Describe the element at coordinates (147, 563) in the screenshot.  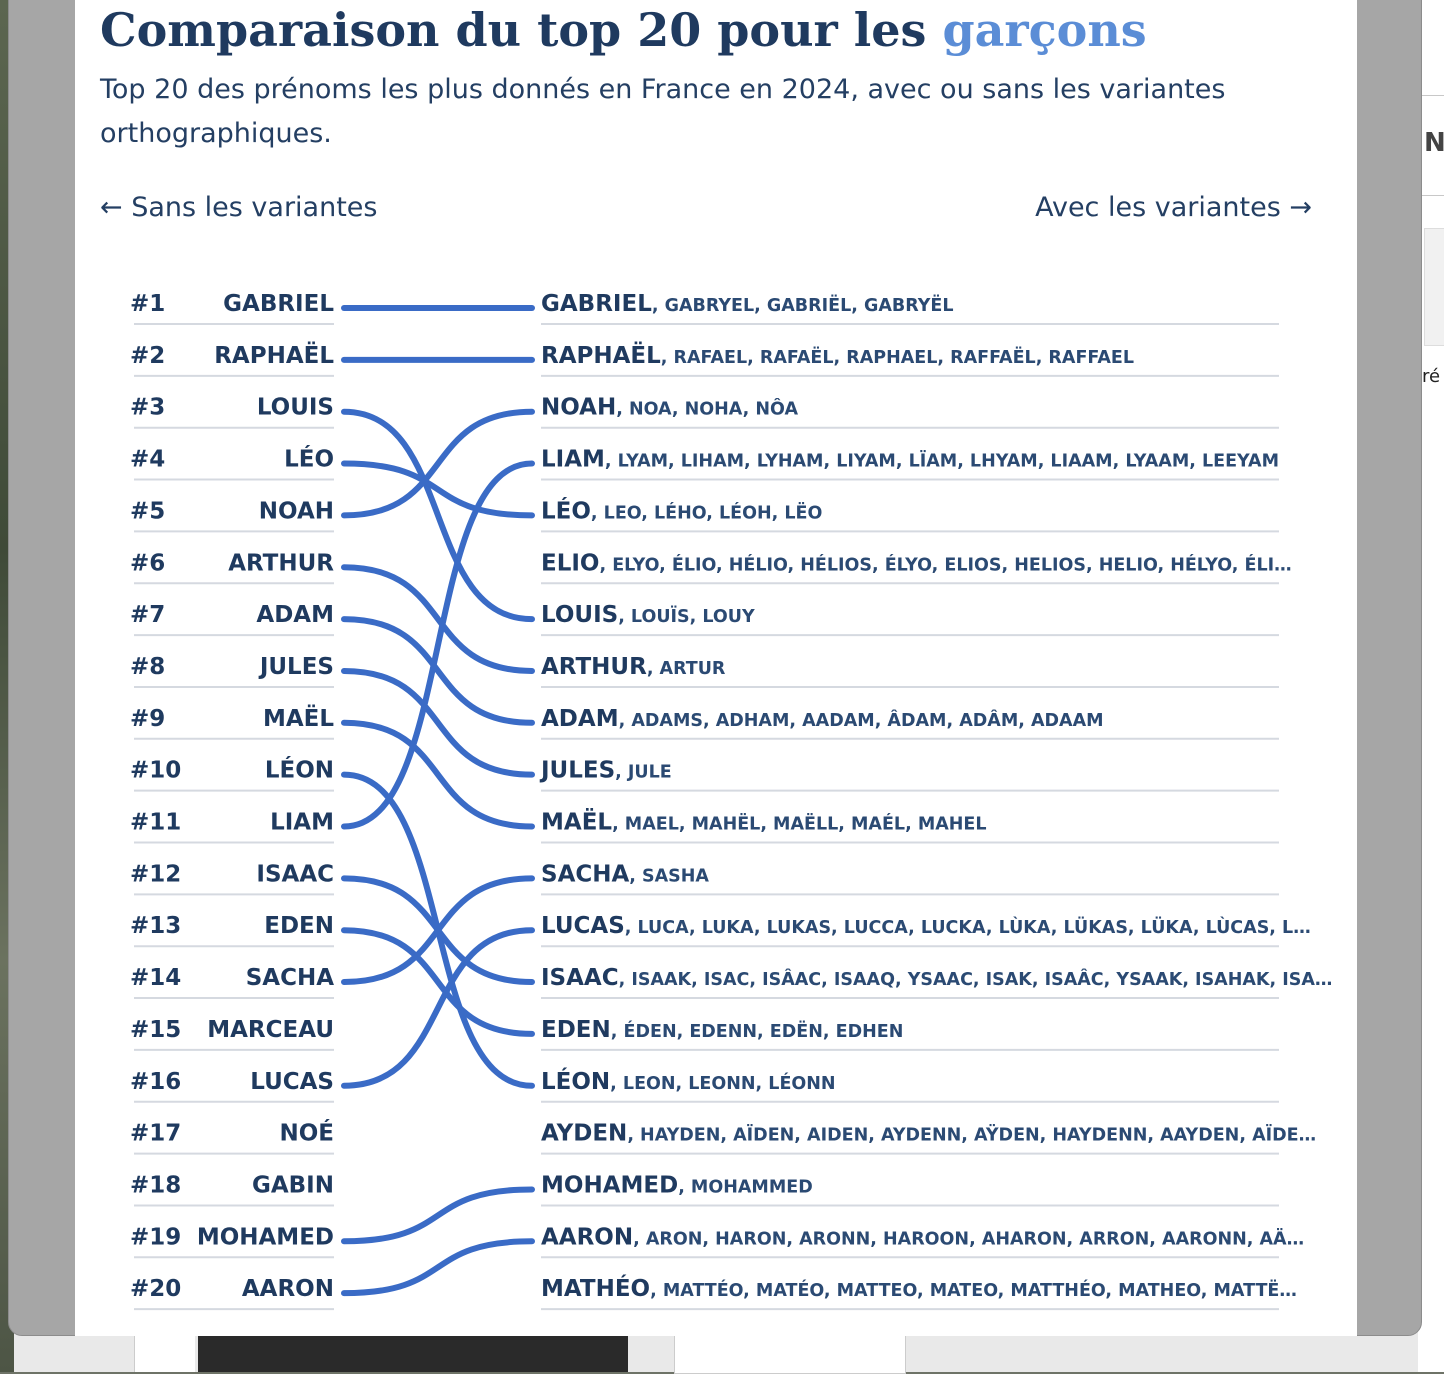
I see `rank-label: #6` at that location.